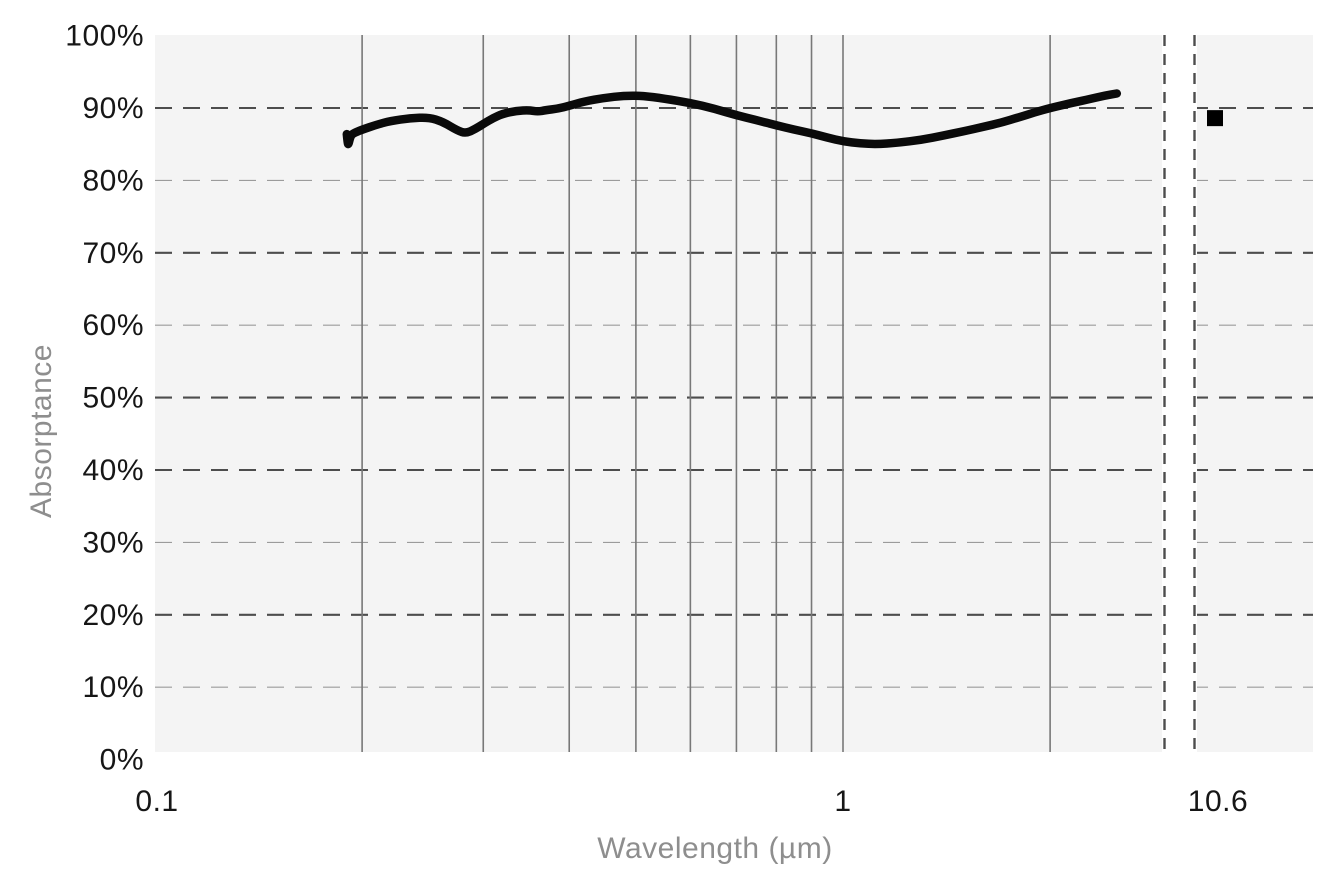  What do you see at coordinates (113, 398) in the screenshot?
I see `y-tick-label: 50%` at bounding box center [113, 398].